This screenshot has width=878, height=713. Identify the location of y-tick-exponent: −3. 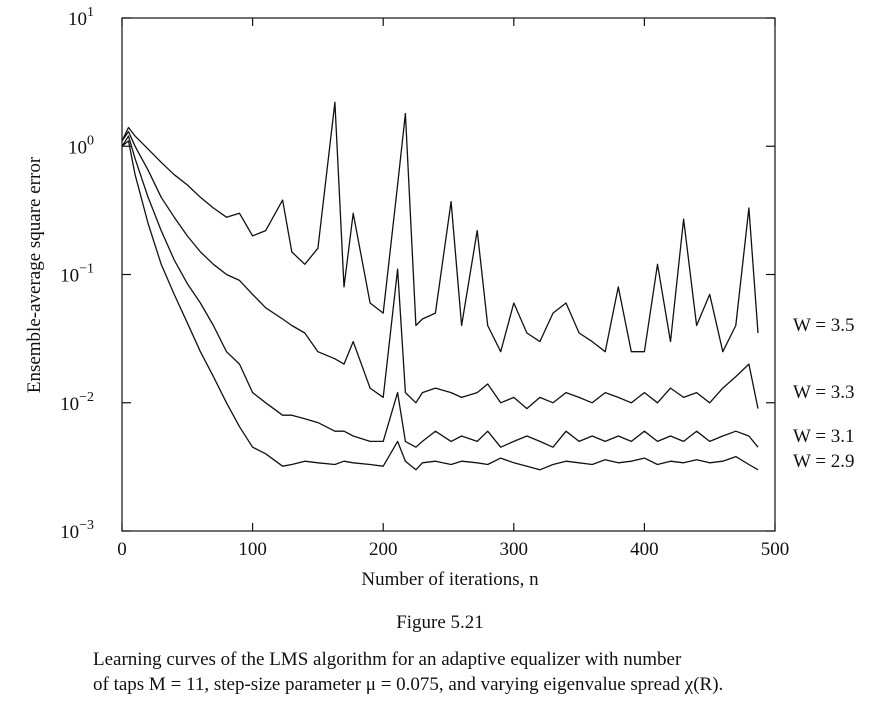
(86, 525).